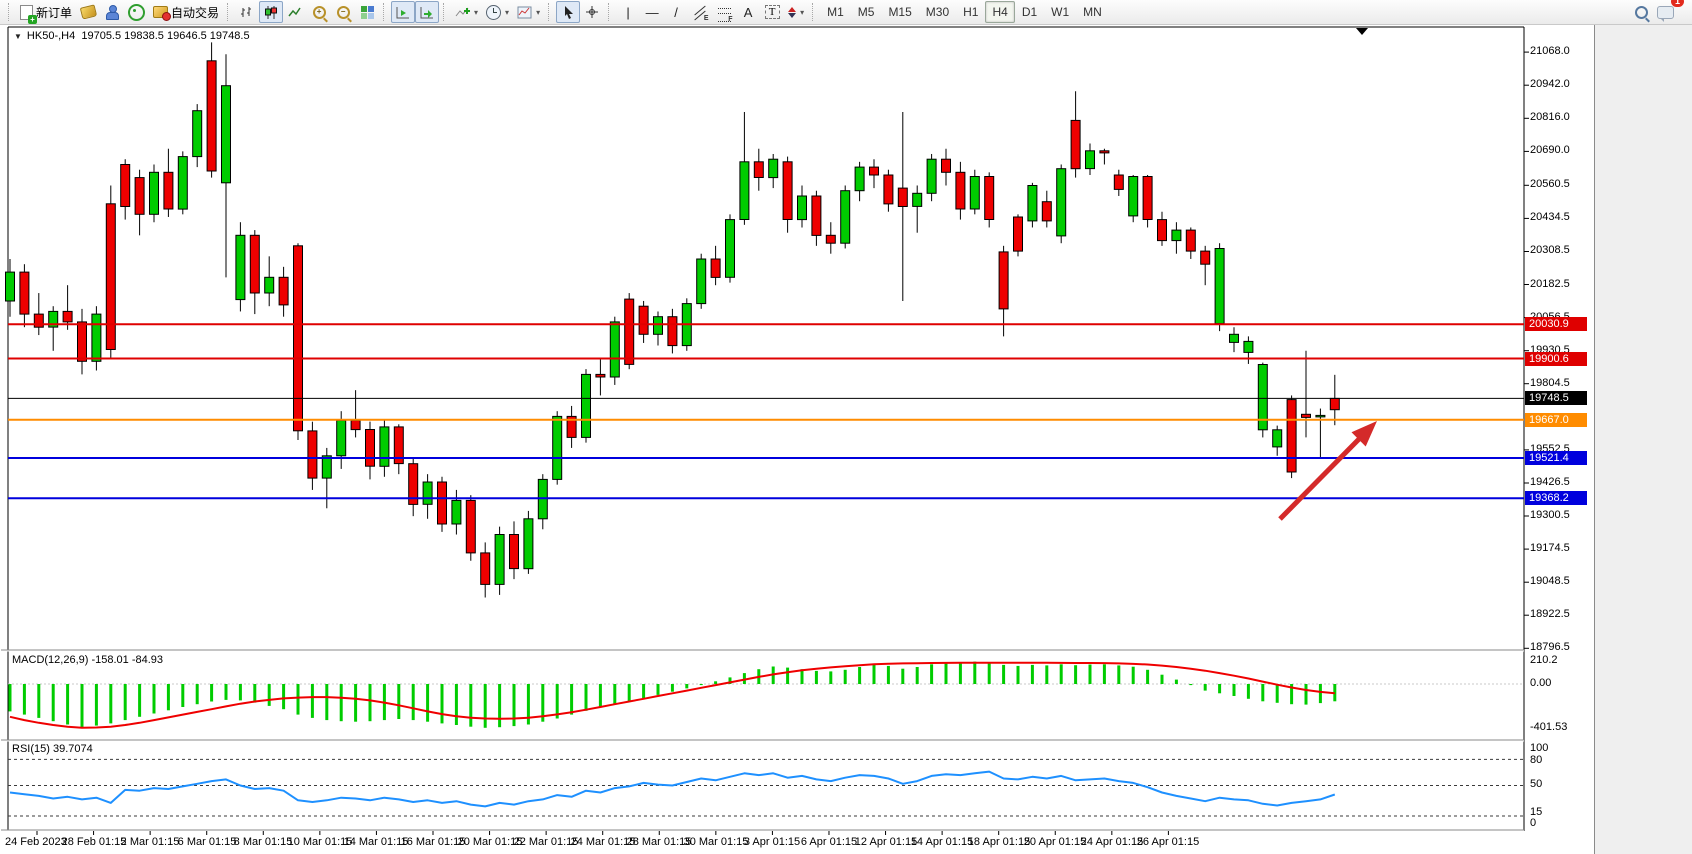  I want to click on experts-button, so click(112, 12).